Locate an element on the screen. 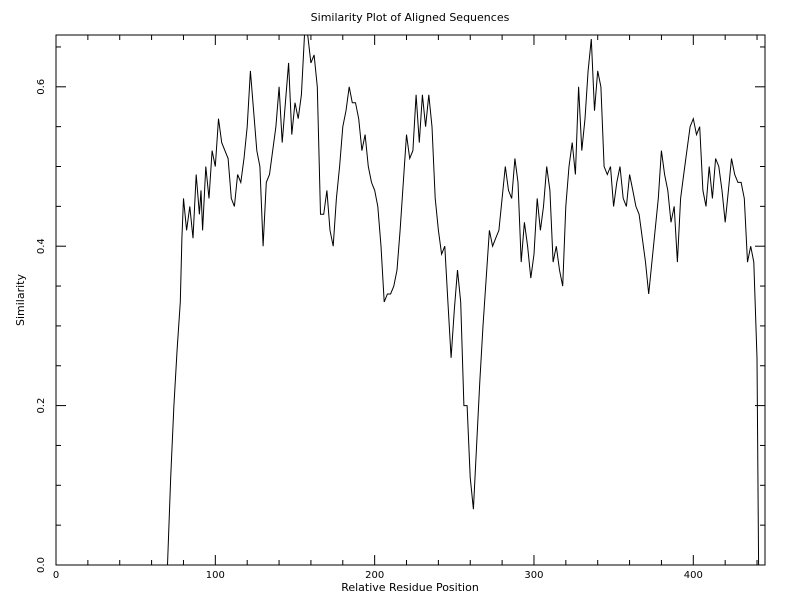 The height and width of the screenshot is (600, 800). y-axis-label: Similarity is located at coordinates (20, 300).